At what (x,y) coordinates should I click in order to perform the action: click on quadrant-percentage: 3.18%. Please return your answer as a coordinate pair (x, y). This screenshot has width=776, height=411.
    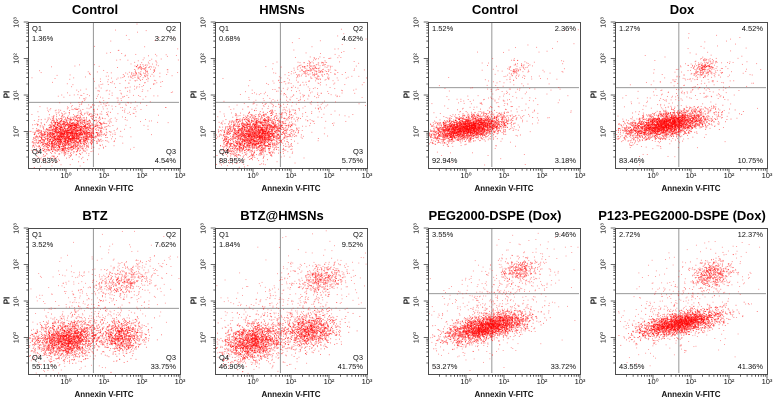
    Looking at the image, I should click on (565, 161).